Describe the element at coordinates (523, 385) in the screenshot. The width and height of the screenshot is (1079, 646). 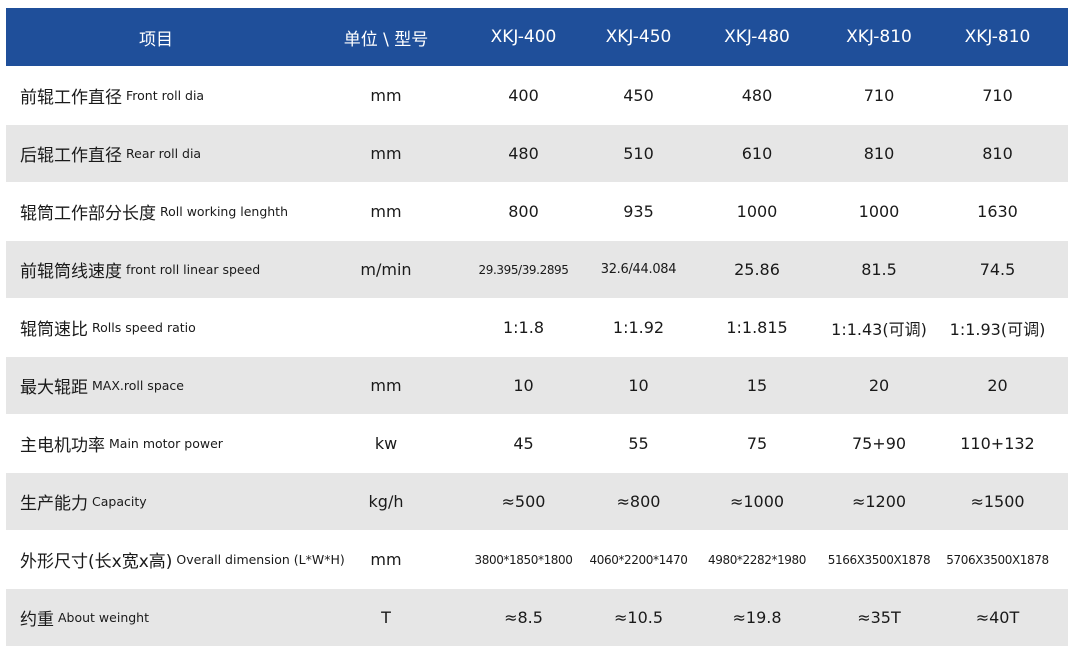
I see `row-value-model-1: 10` at that location.